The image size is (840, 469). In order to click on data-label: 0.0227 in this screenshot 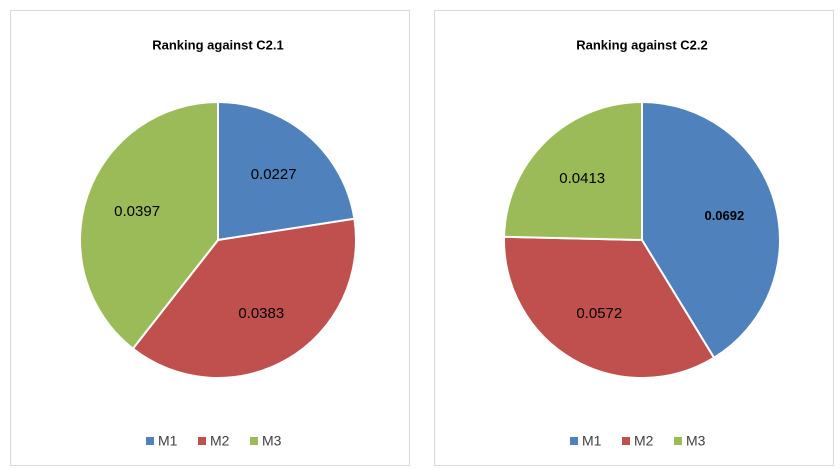, I will do `click(274, 174)`.